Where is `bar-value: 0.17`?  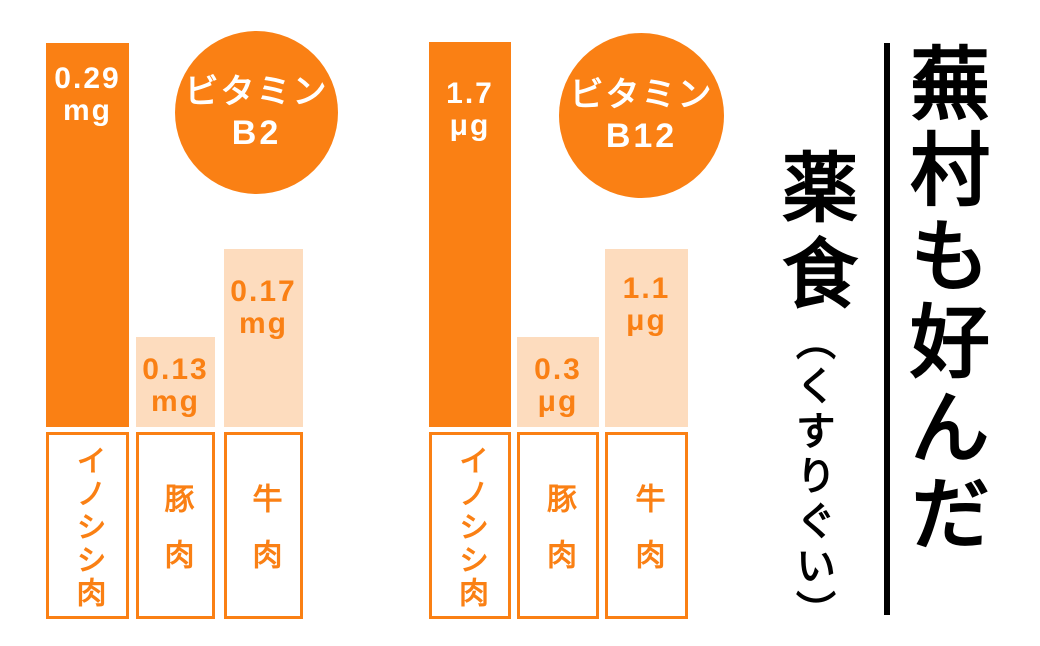
bar-value: 0.17 is located at coordinates (263, 291).